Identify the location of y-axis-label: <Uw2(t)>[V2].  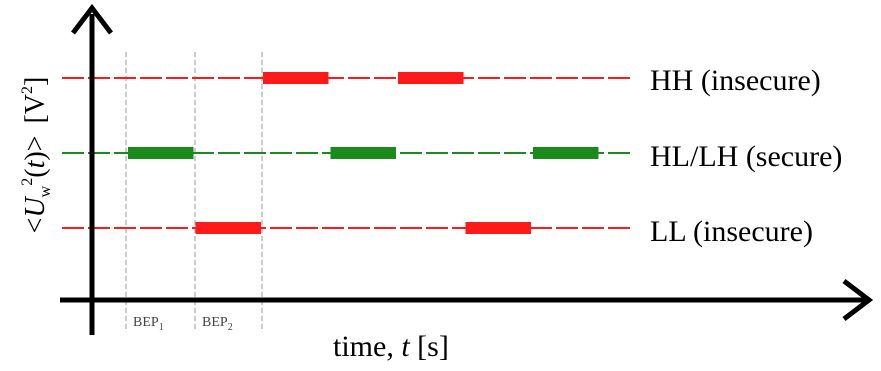
(36, 155).